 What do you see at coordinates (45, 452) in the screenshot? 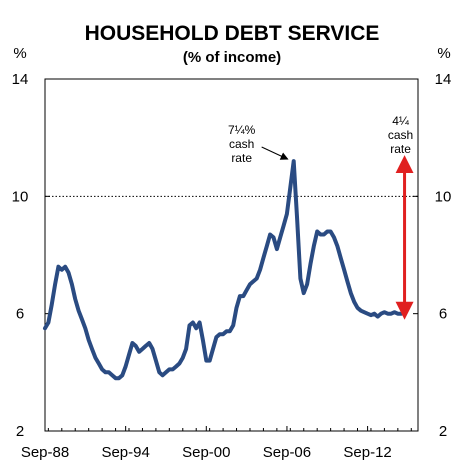
I see `x-tick-label: Sep-88` at bounding box center [45, 452].